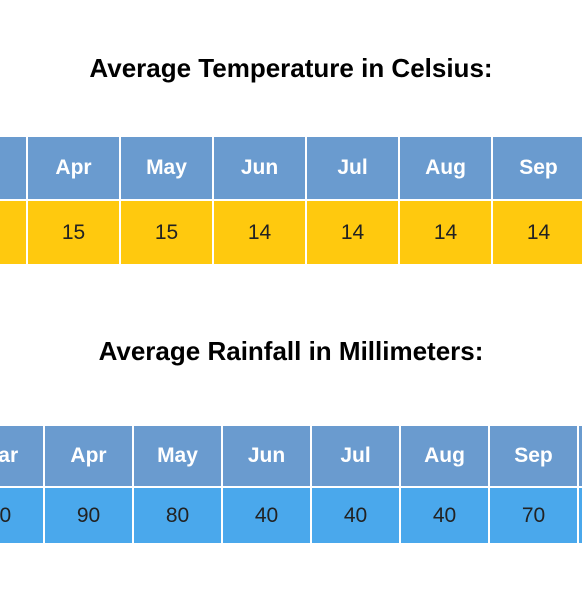 This screenshot has height=598, width=582. I want to click on value-cell-aug: 40, so click(445, 516).